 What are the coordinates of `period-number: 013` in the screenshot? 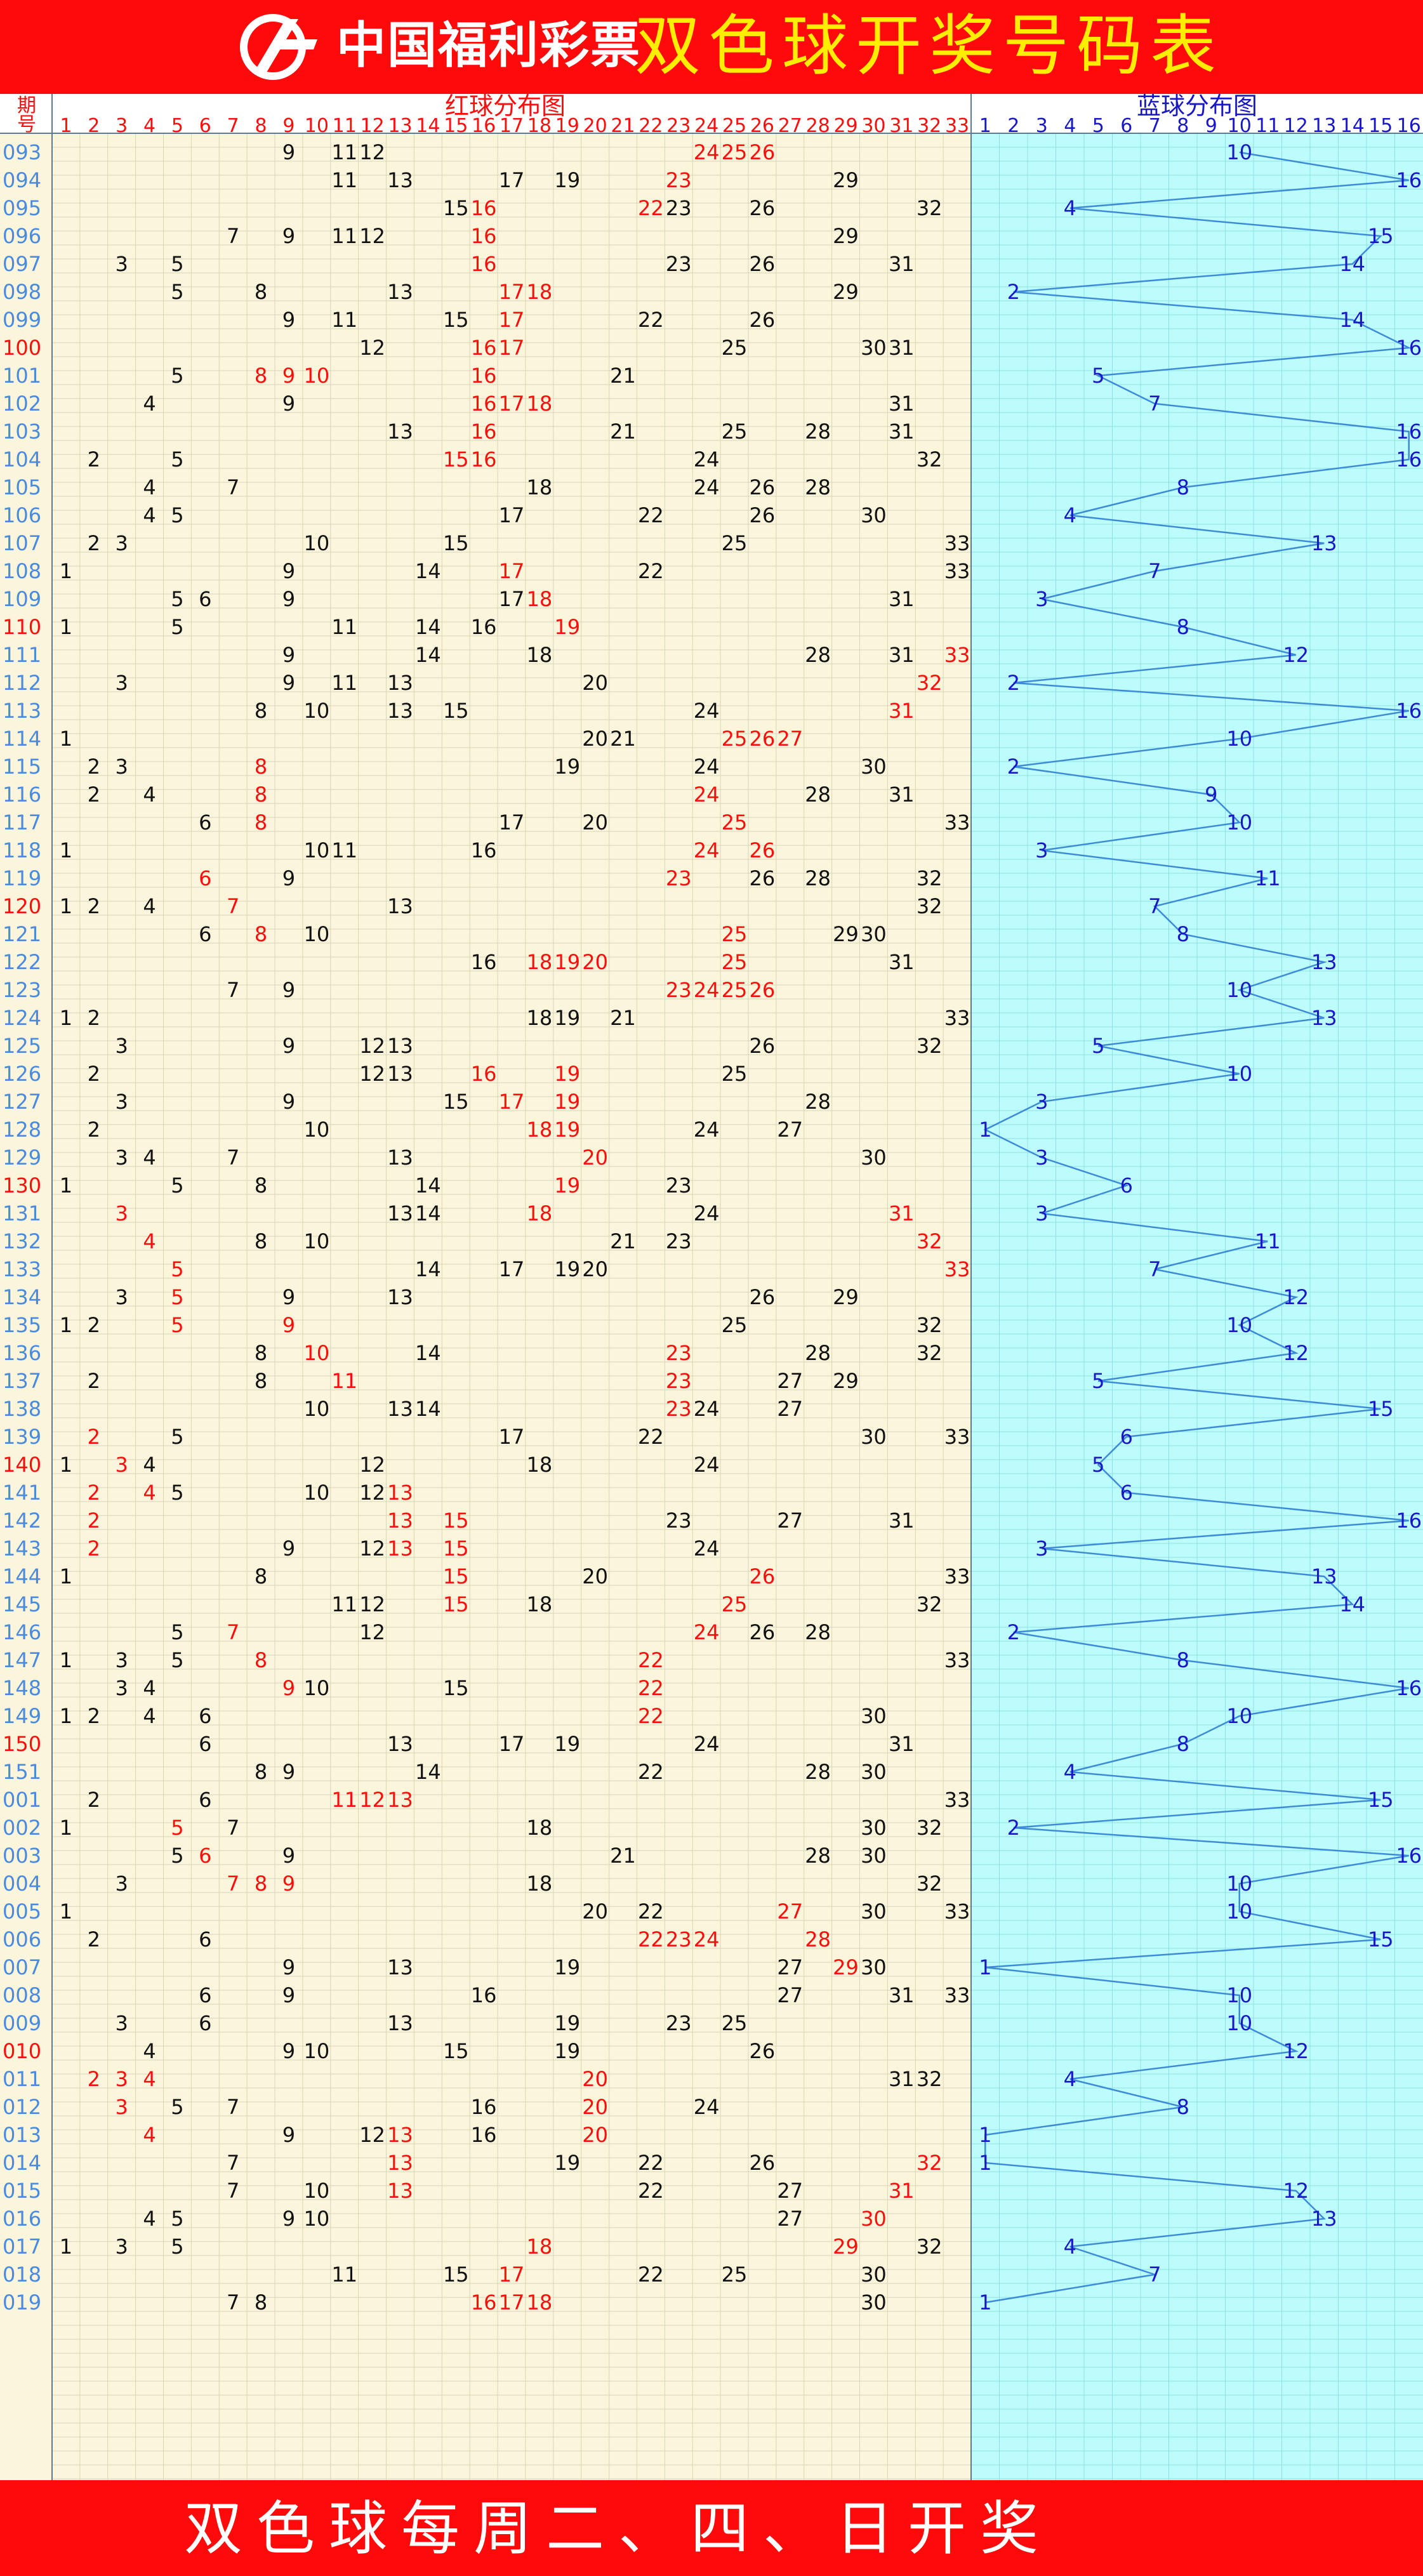 It's located at (22, 2135).